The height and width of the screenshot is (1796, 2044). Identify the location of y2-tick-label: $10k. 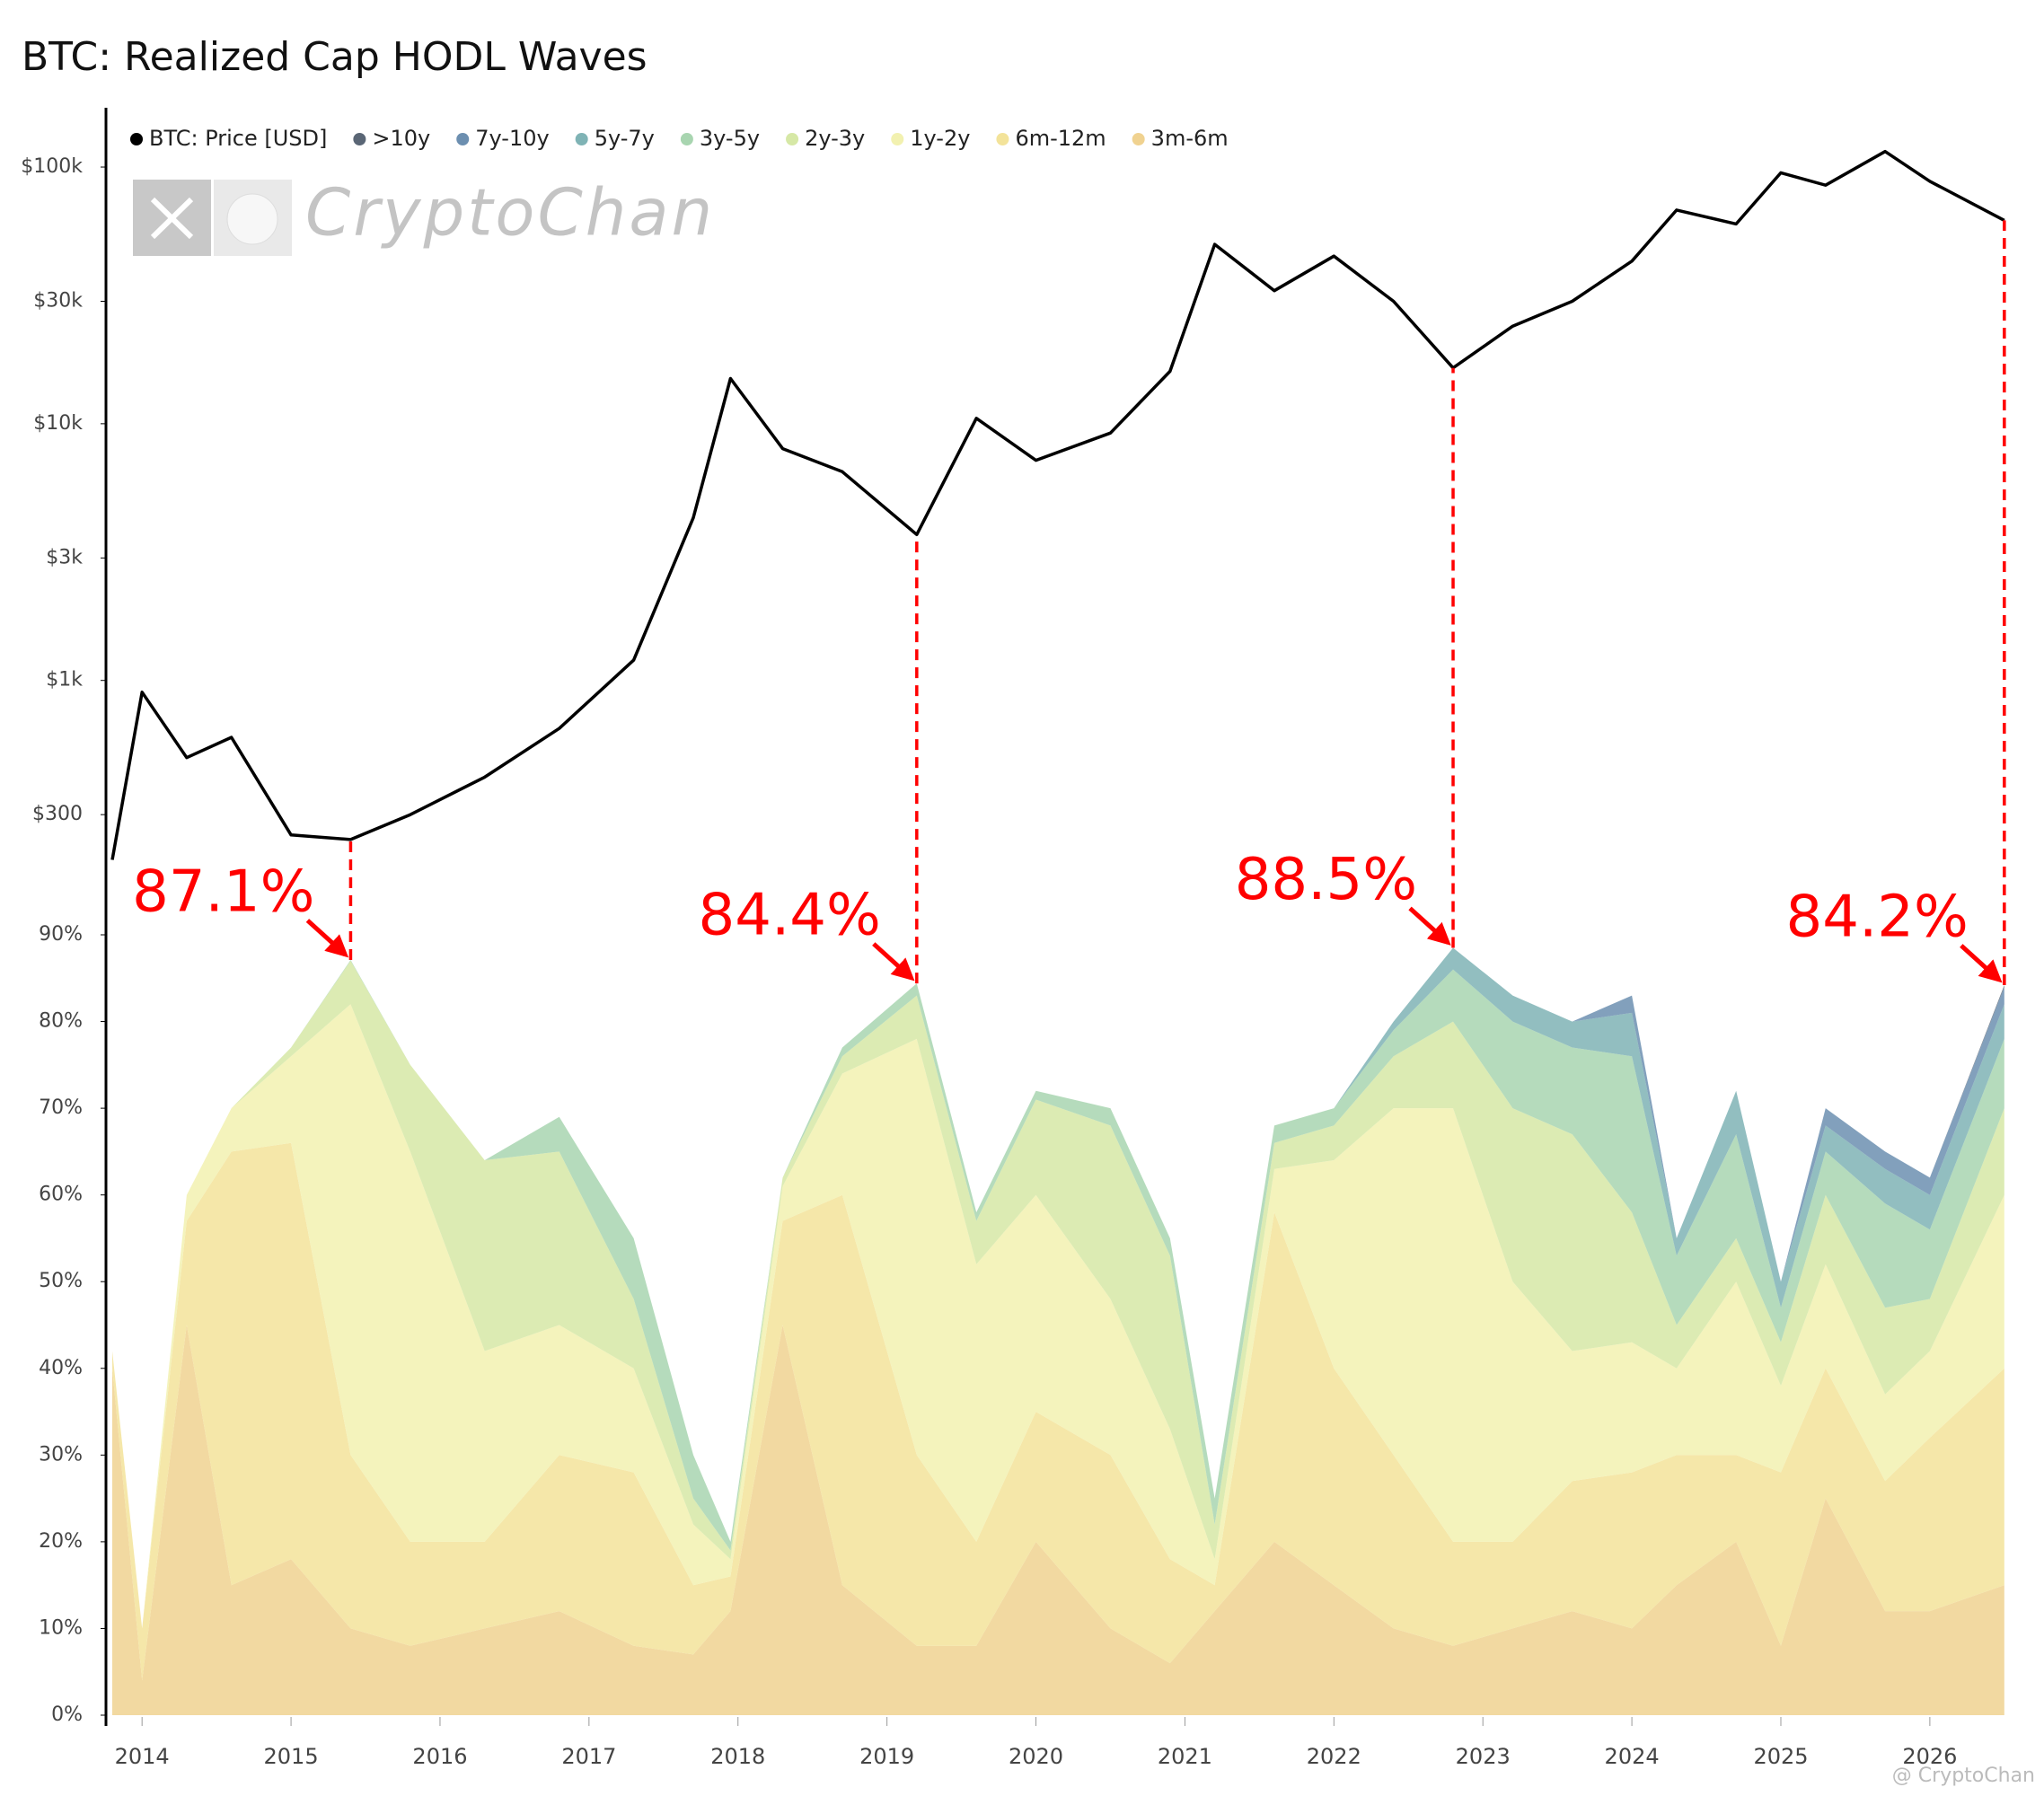
(58, 423).